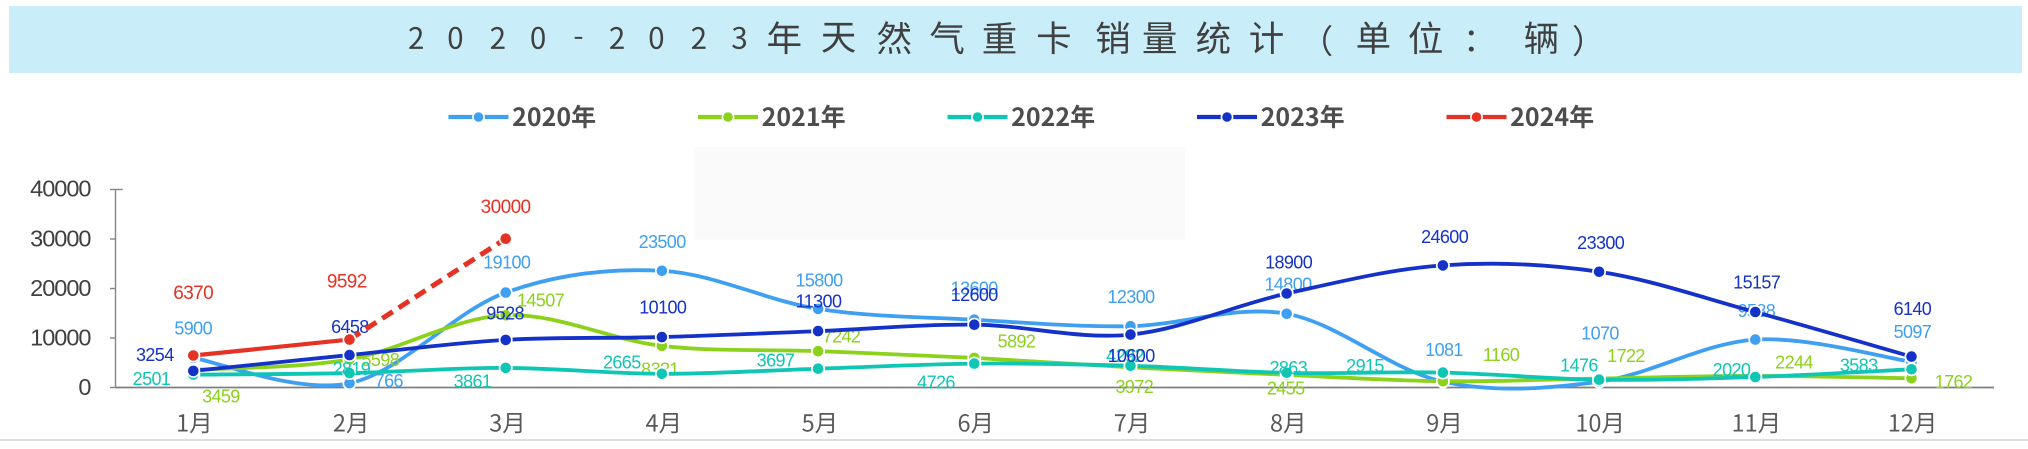 This screenshot has width=2028, height=449. What do you see at coordinates (1286, 389) in the screenshot?
I see `svg-text: 2455` at bounding box center [1286, 389].